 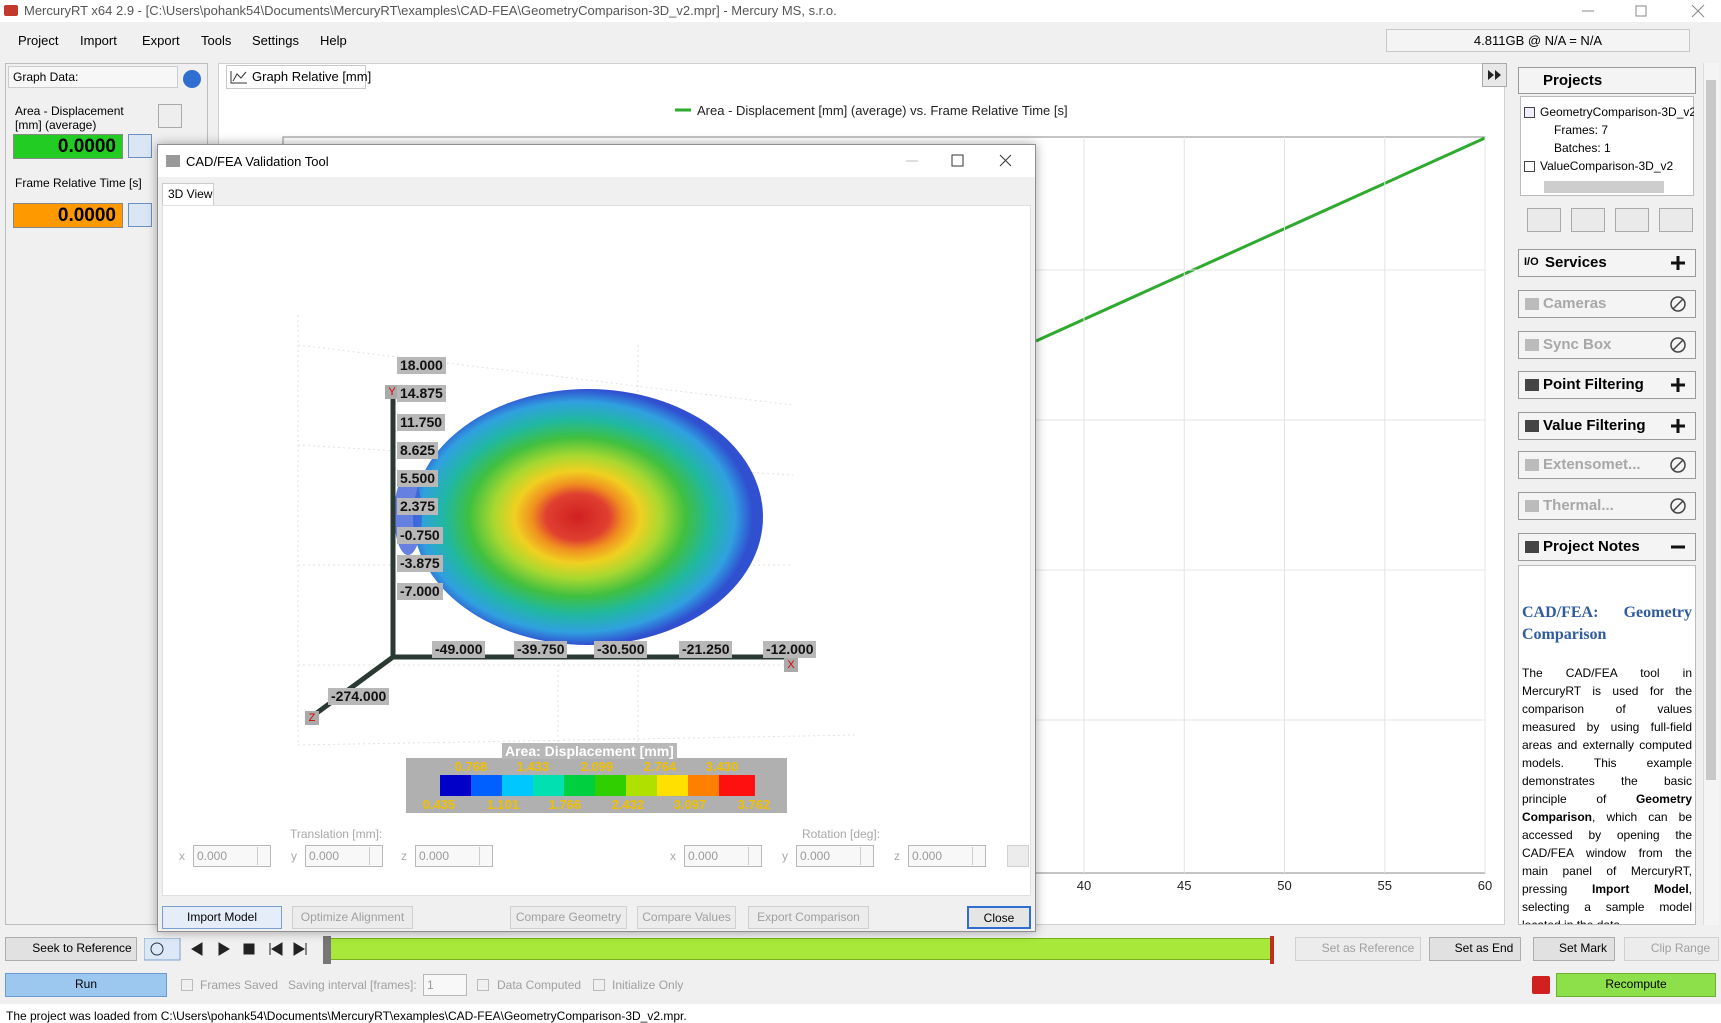 What do you see at coordinates (1582, 148) in the screenshot?
I see `tree-item: Batches: 1` at bounding box center [1582, 148].